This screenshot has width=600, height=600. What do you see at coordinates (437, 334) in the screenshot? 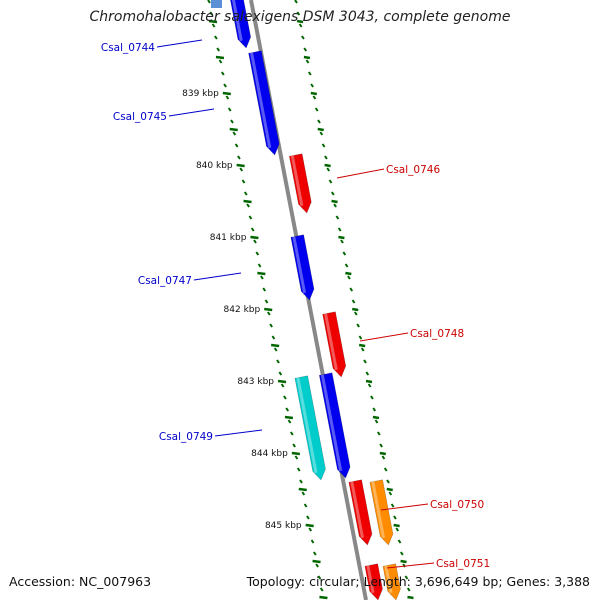
I see `gene-label-csal-0748: Csal_0748` at bounding box center [437, 334].